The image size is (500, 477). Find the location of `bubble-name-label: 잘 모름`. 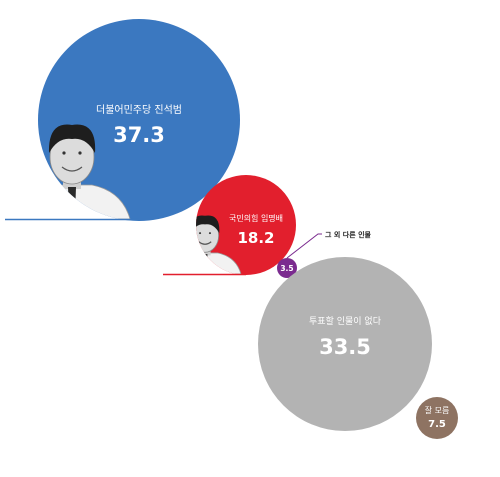

bubble-name-label: 잘 모름 is located at coordinates (437, 410).